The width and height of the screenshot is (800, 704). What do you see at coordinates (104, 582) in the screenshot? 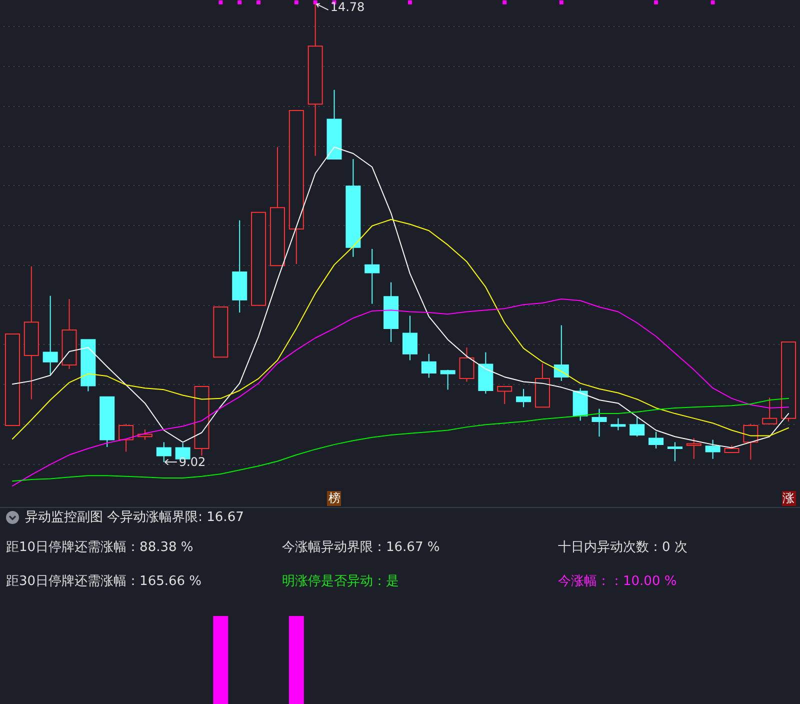
I see `text: 距30日停牌还需涨幅：165.66 %` at bounding box center [104, 582].